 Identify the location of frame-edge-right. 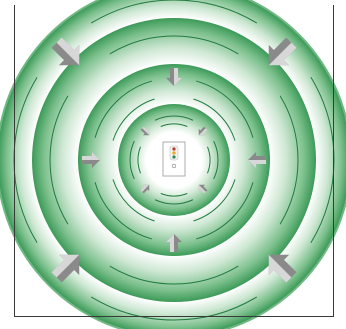
(333, 161).